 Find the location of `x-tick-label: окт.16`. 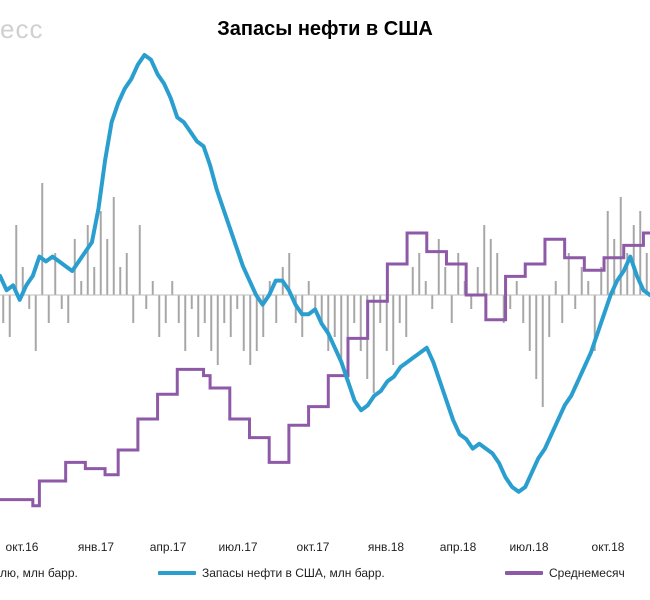

x-tick-label: окт.16 is located at coordinates (22, 547).